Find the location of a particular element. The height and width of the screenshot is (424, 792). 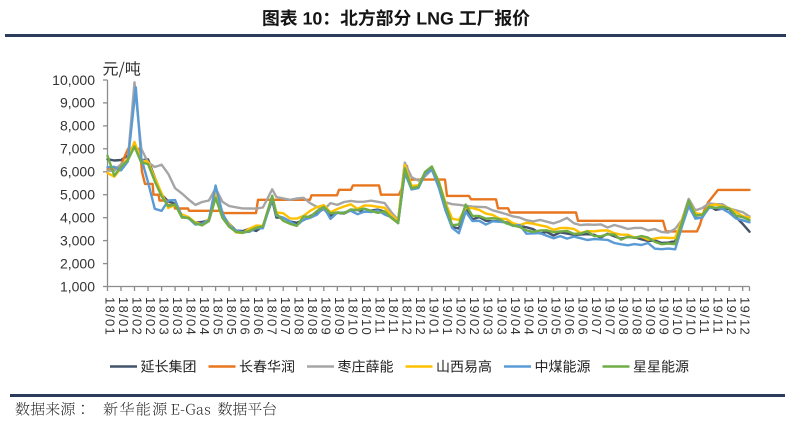

svg-text: 8,000 is located at coordinates (77, 126).